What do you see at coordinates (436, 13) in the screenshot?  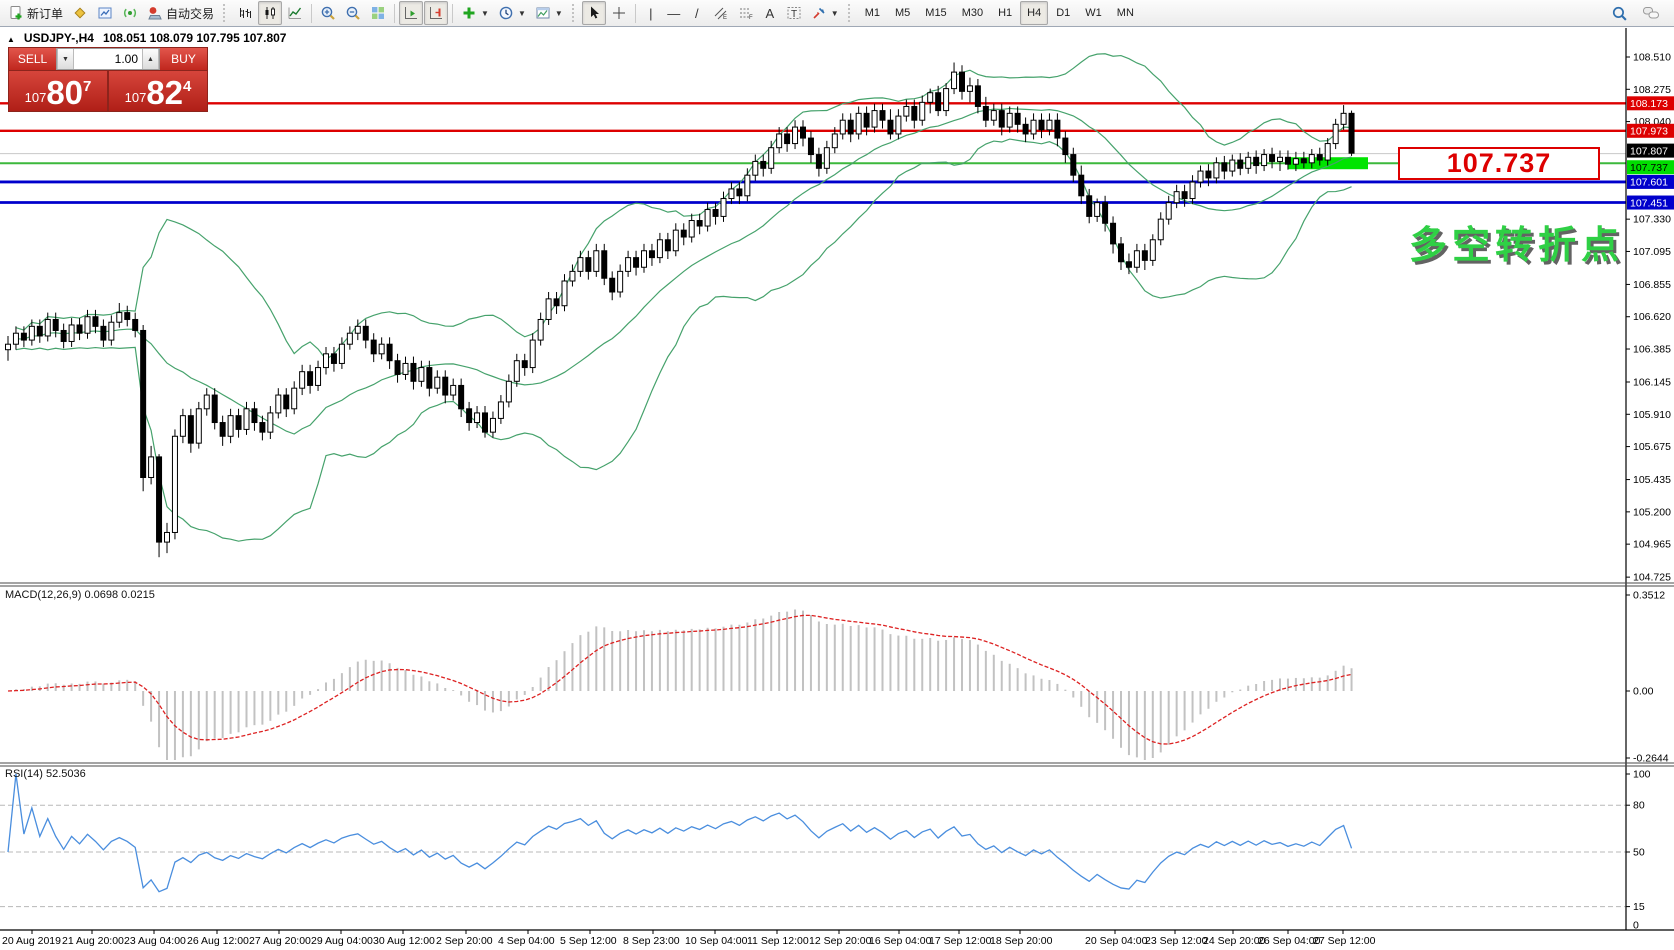 I see `chart-shift-button` at bounding box center [436, 13].